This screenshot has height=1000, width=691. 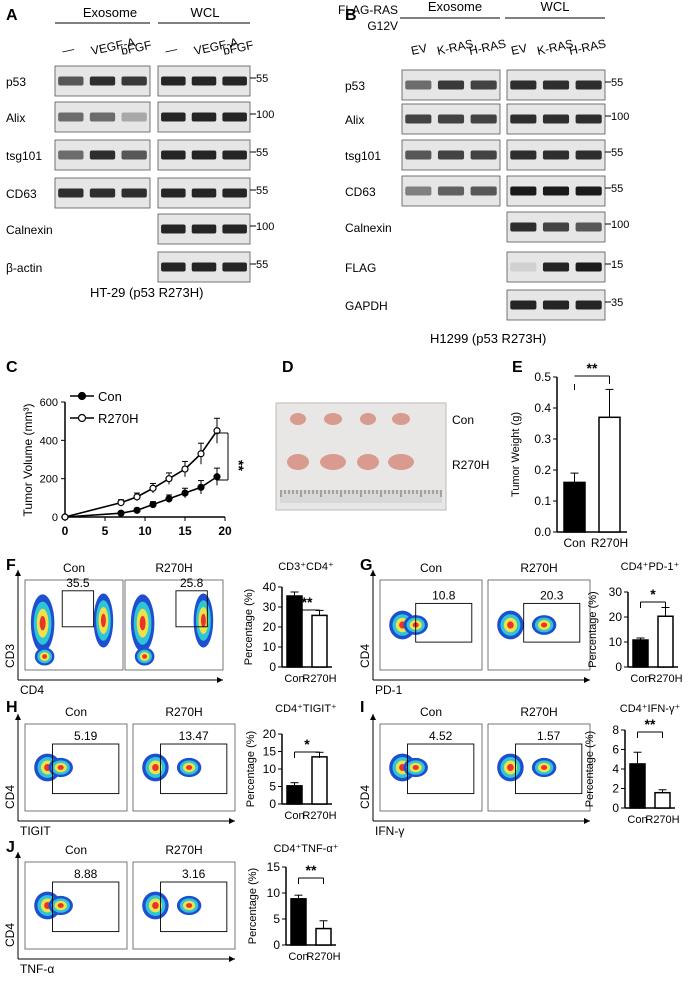 What do you see at coordinates (11, 565) in the screenshot?
I see `panel-label-f: F` at bounding box center [11, 565].